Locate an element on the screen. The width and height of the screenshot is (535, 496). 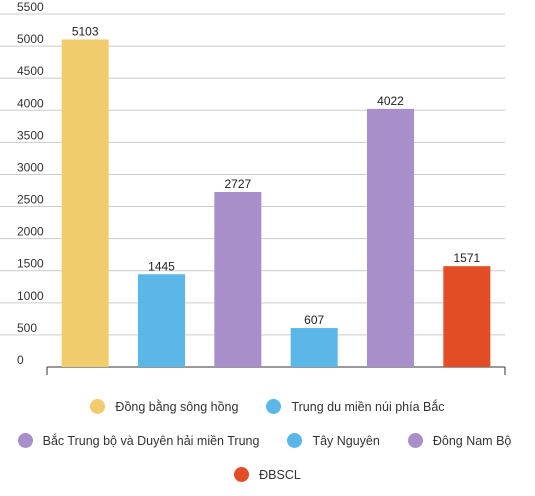
data-label: 2727 is located at coordinates (237, 184).